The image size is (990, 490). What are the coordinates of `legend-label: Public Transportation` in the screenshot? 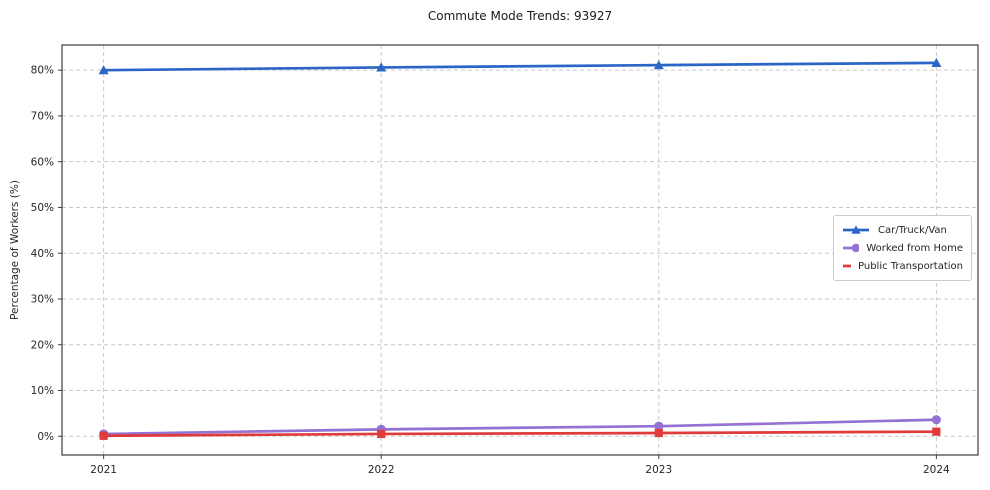 It's located at (910, 266).